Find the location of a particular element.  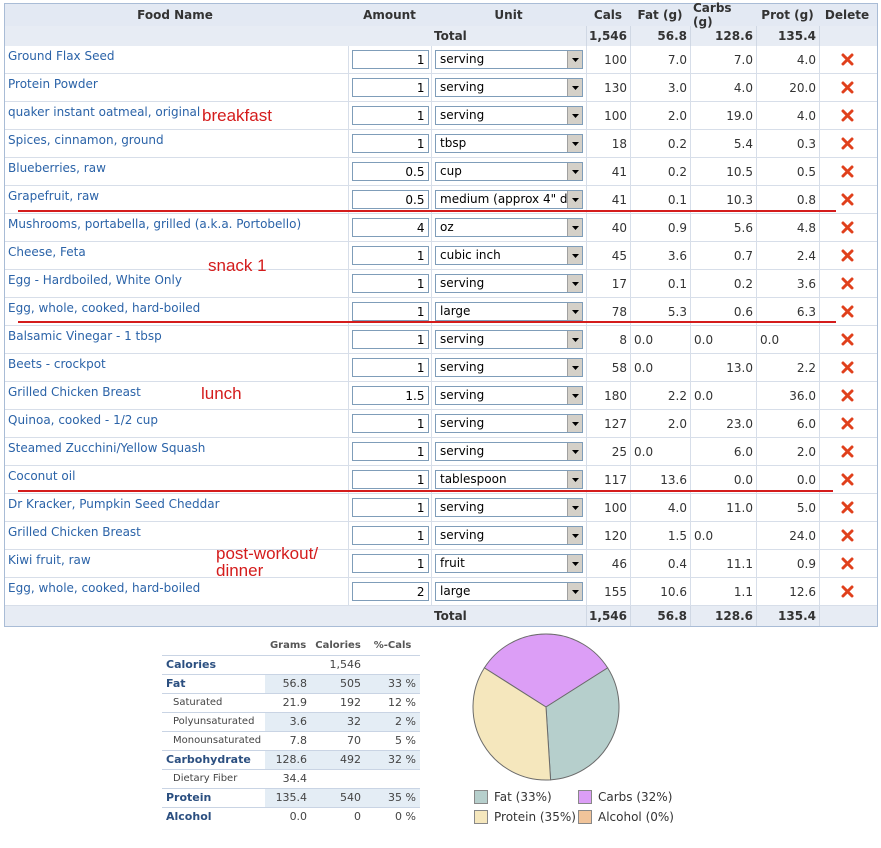

food-name-link: Beets - crockpot is located at coordinates (57, 363).